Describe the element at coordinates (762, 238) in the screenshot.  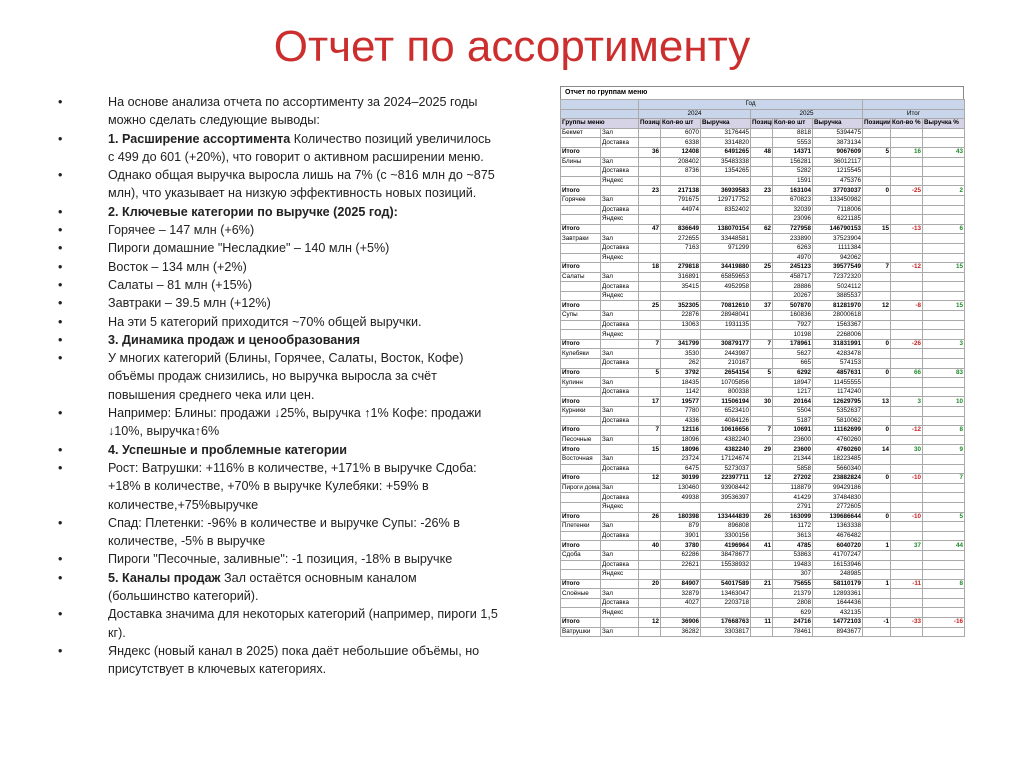
I see `table-row: Завтраки Зал 272655 33448581 233890 37523904` at that location.